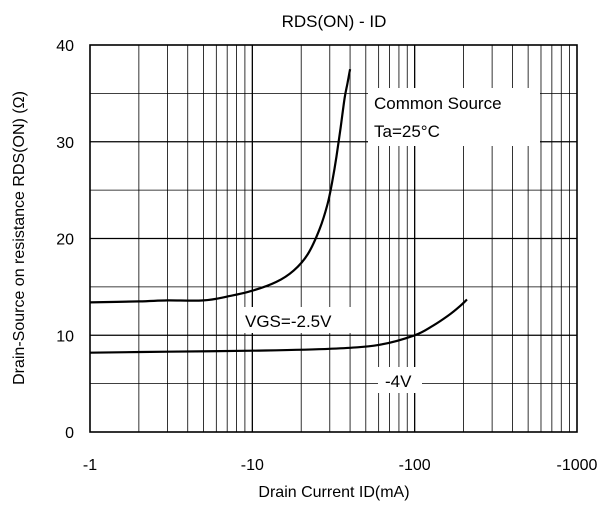 The width and height of the screenshot is (608, 508). I want to click on y-tick-label: 10, so click(65, 336).